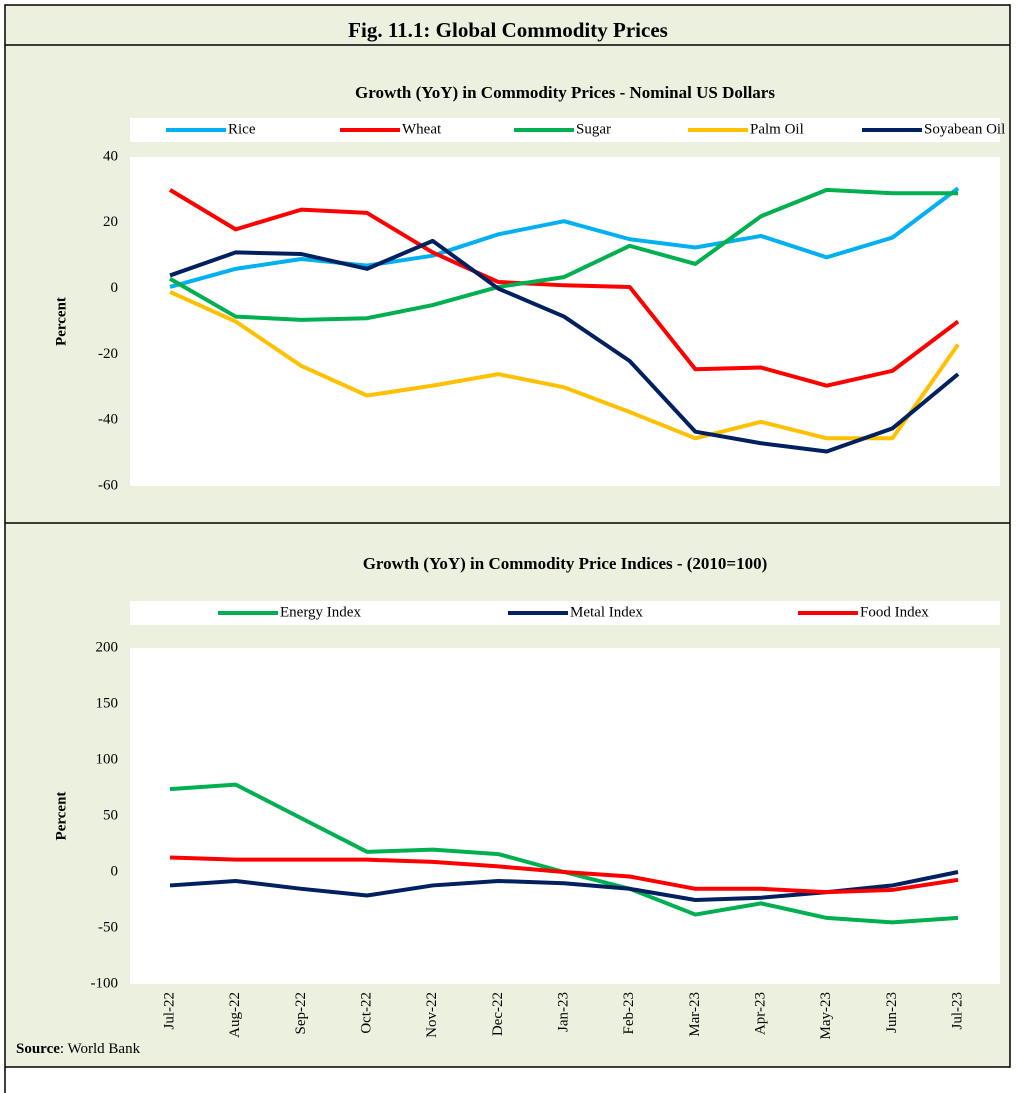 The width and height of the screenshot is (1016, 1093). I want to click on y-tick-label: 100, so click(107, 759).